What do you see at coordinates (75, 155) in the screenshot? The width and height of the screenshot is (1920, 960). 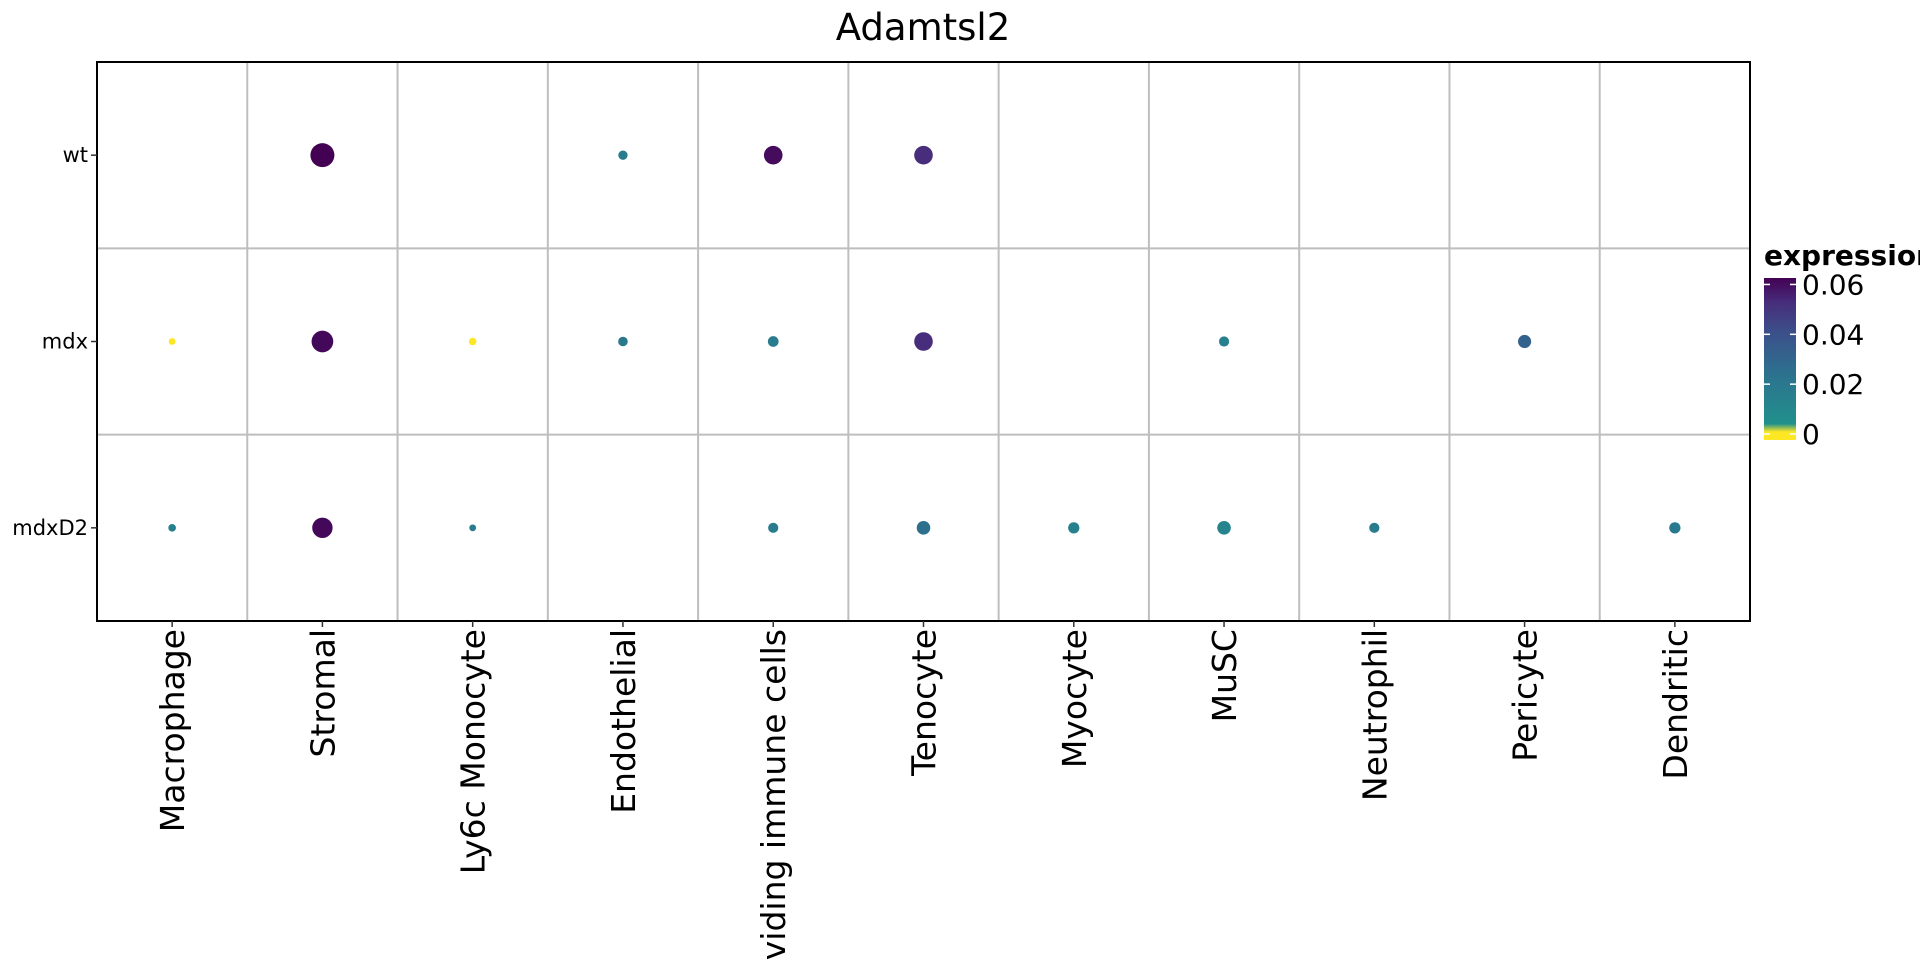 I see `y-tick-label: wt` at bounding box center [75, 155].